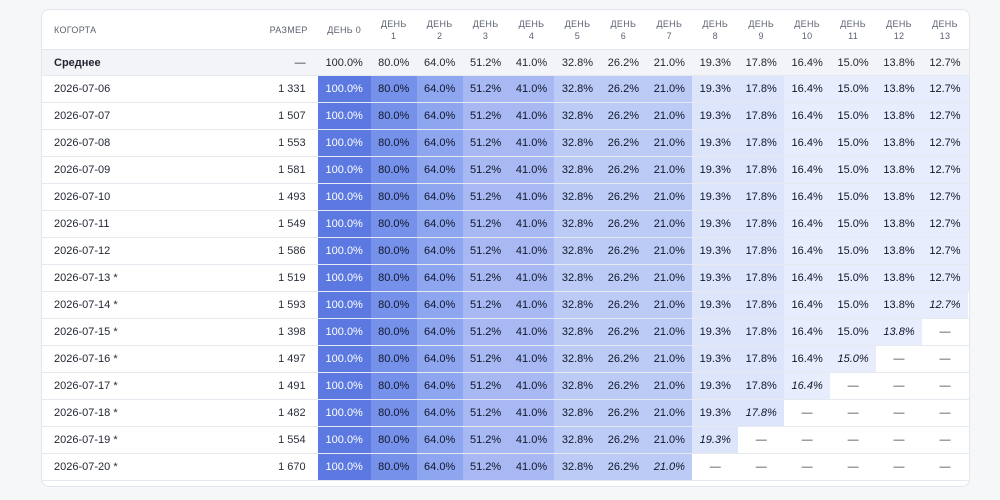 The image size is (1000, 500). What do you see at coordinates (139, 30) in the screenshot?
I see `column-header-cohort: КОГОРТА` at bounding box center [139, 30].